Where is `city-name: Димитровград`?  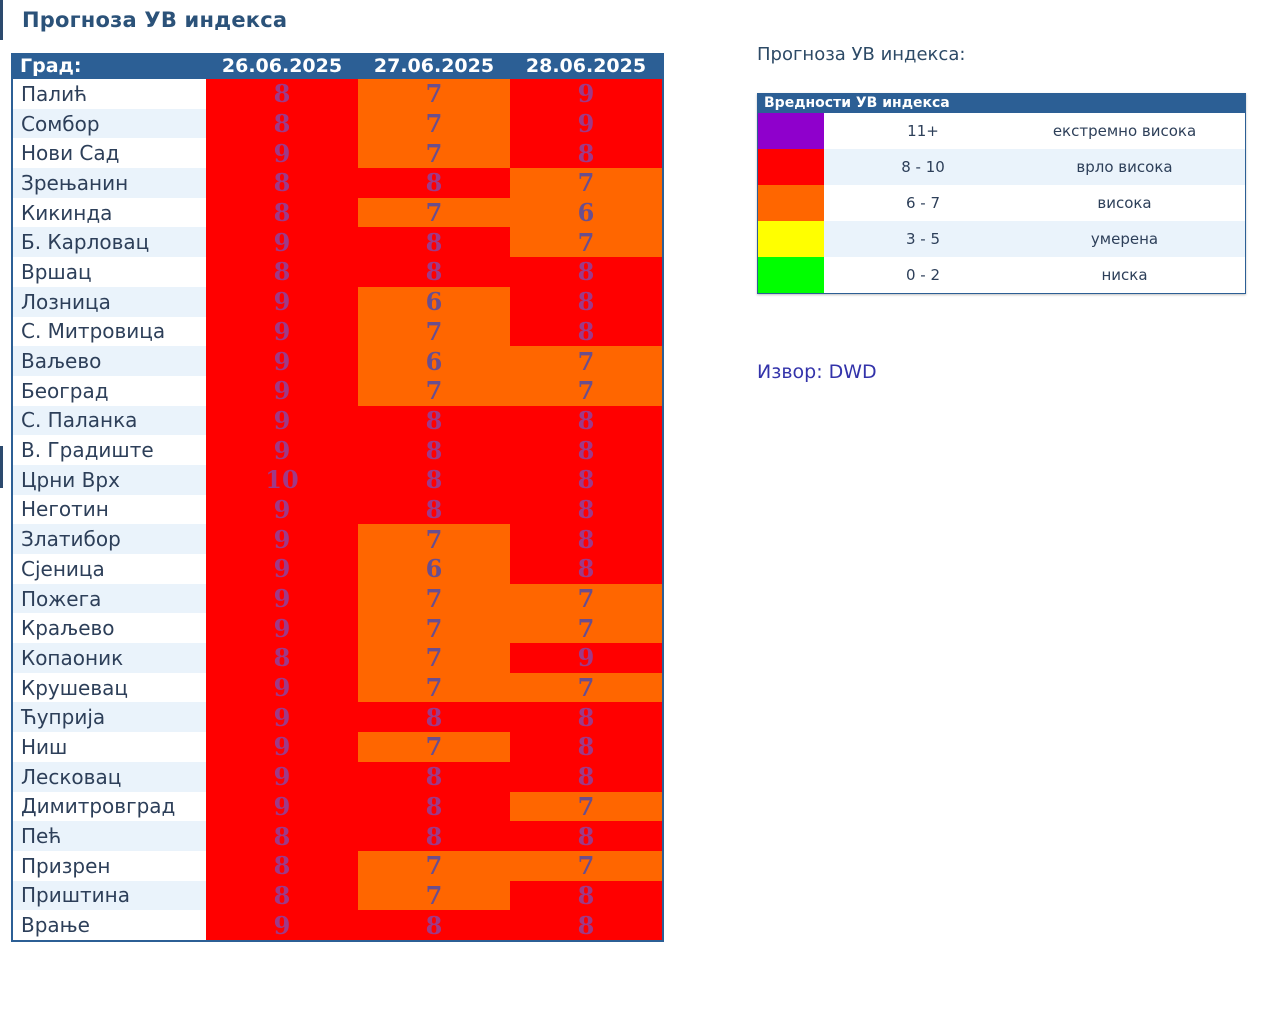
city-name: Димитровград is located at coordinates (109, 806).